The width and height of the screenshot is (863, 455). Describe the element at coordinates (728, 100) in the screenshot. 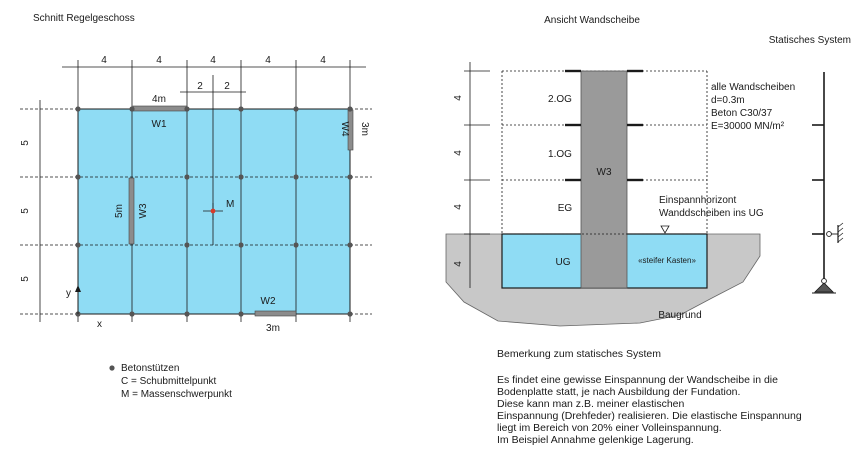

I see `prop-line-2: d=0.3m` at that location.